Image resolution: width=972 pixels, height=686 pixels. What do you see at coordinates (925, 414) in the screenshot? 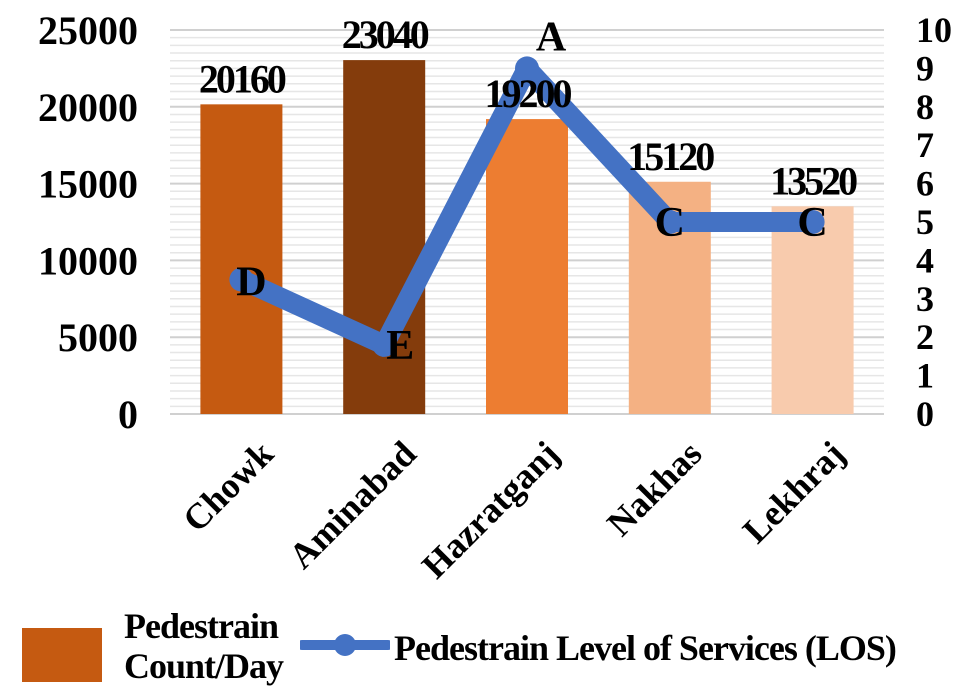
I see `right-axis-tick: 0` at bounding box center [925, 414].